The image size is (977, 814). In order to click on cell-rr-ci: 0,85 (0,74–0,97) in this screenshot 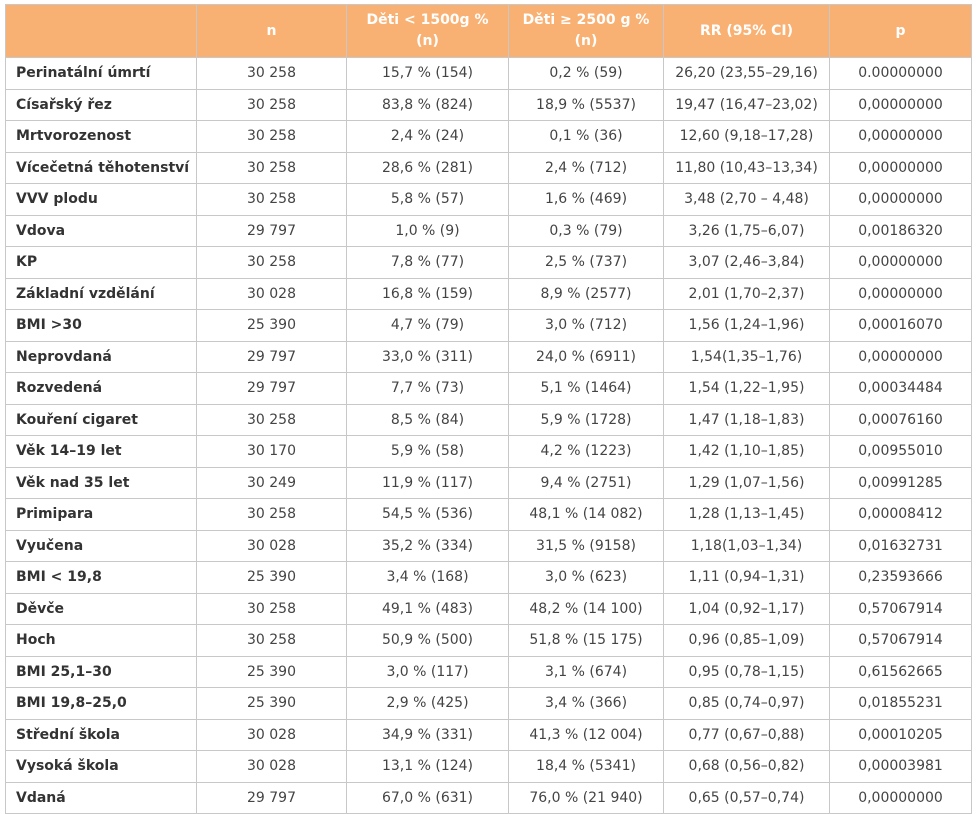, I will do `click(746, 703)`.